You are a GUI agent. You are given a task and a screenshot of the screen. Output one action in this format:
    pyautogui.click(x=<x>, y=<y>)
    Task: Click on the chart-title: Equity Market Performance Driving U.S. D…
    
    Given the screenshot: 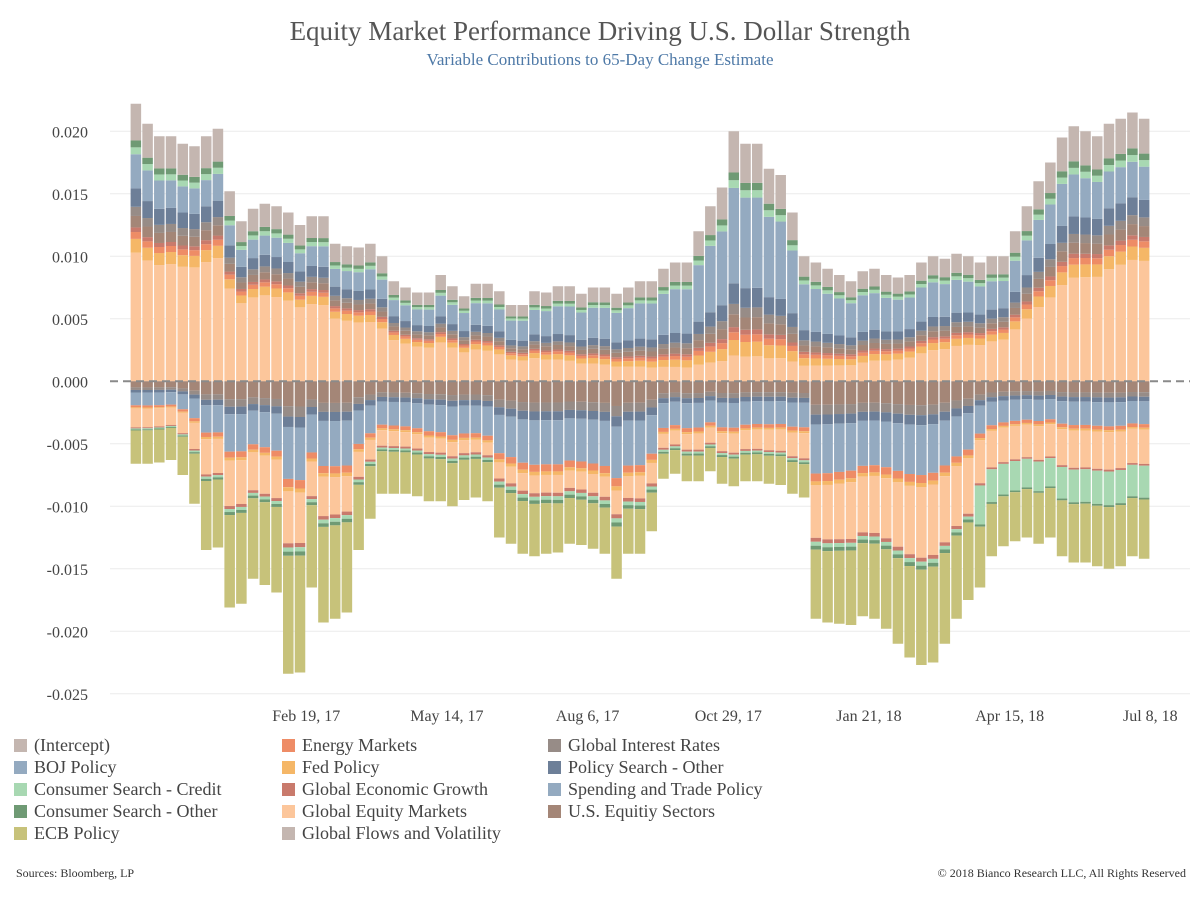 What is the action you would take?
    pyautogui.click(x=600, y=31)
    